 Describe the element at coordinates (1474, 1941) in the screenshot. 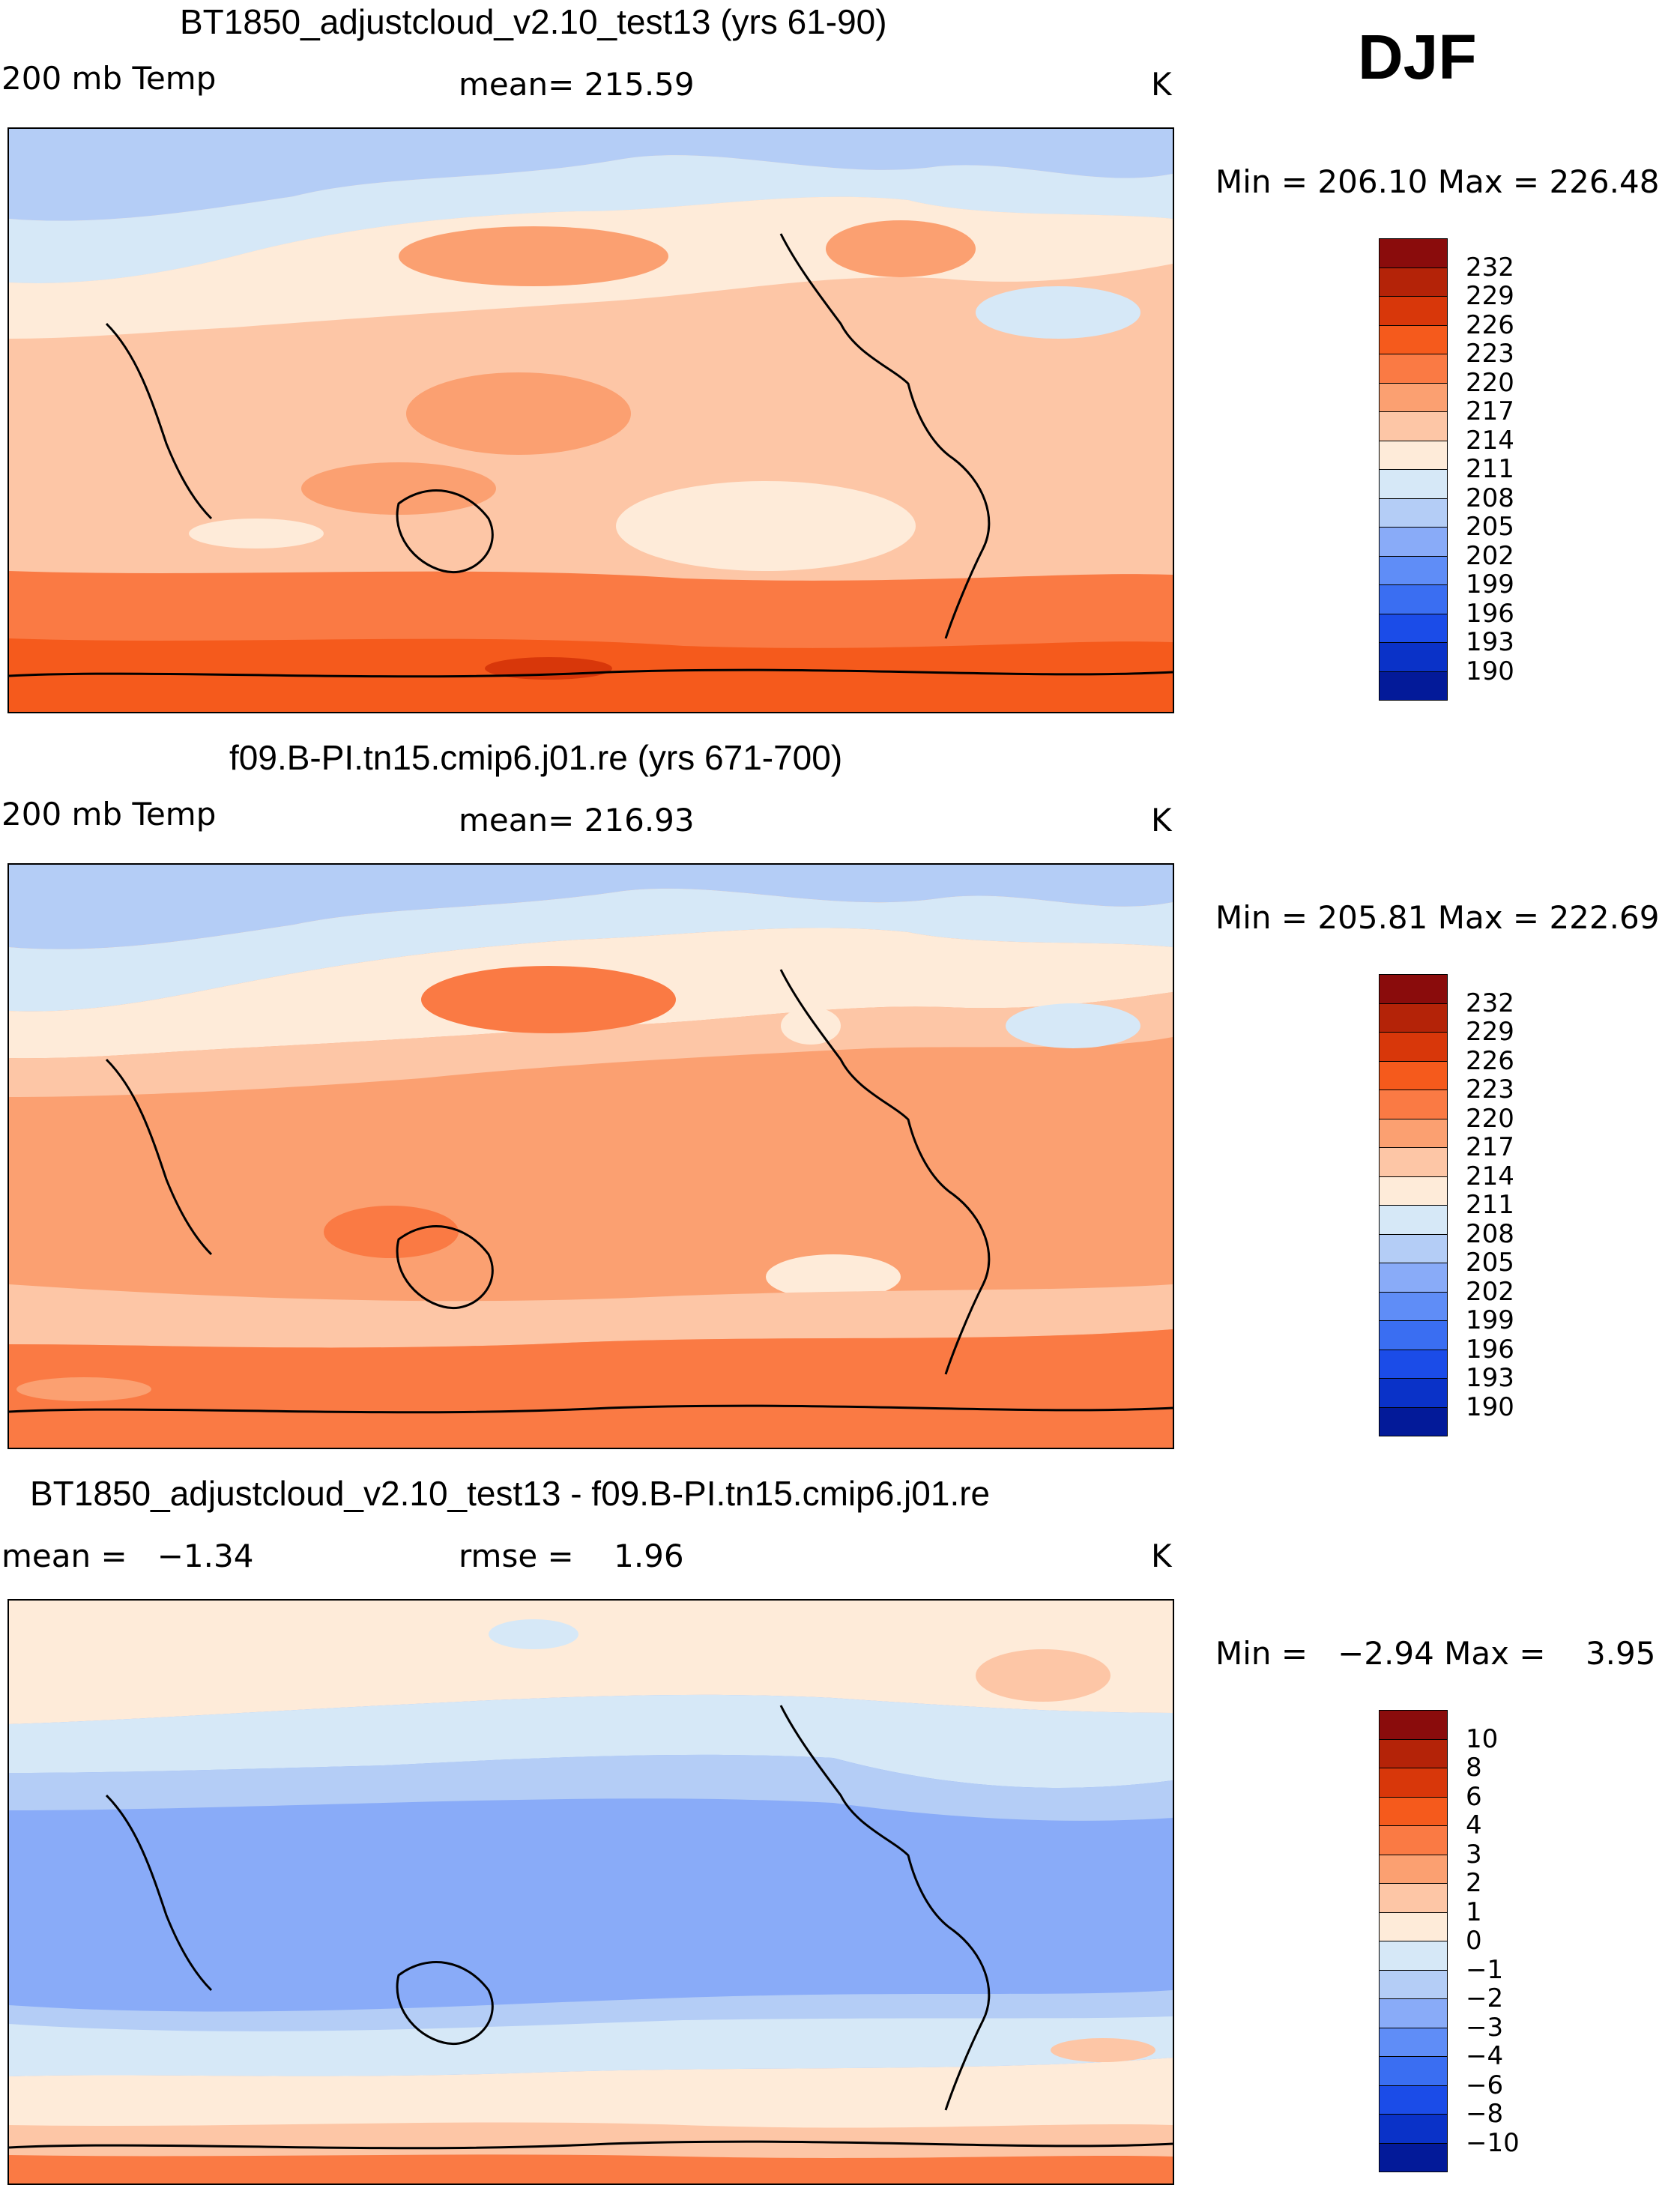

I see `panel-3-tick: 0` at that location.